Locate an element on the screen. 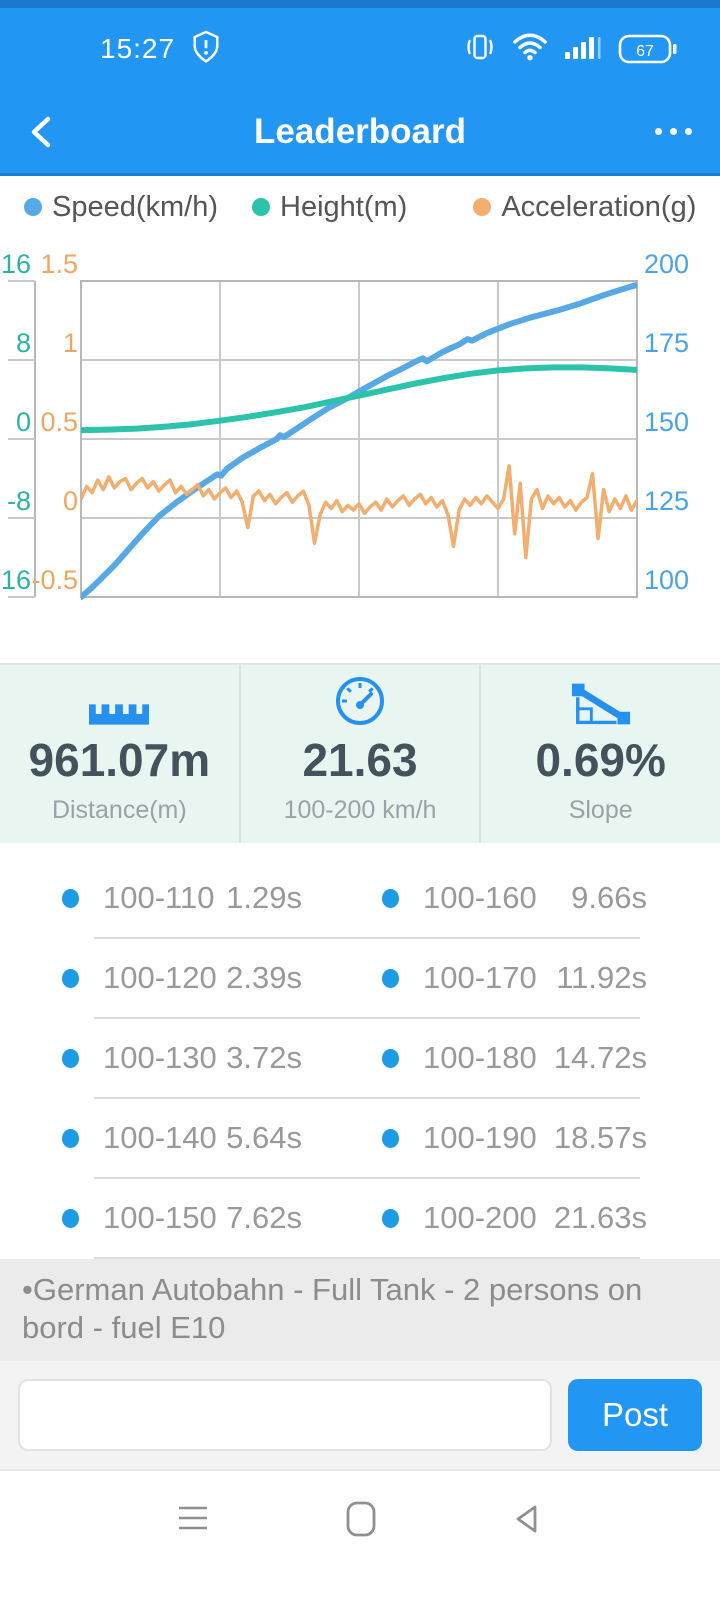 This screenshot has width=720, height=1600. table-row: 100-120 2.39s 100-170 11.92s is located at coordinates (360, 978).